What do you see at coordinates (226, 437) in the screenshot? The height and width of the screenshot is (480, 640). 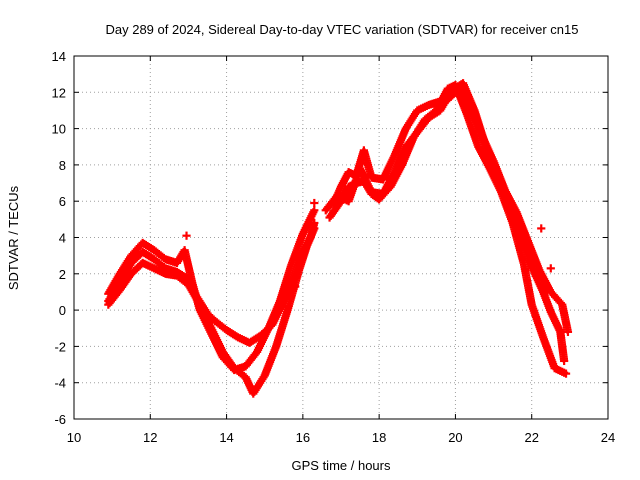 I see `x-tick-label: 14` at bounding box center [226, 437].